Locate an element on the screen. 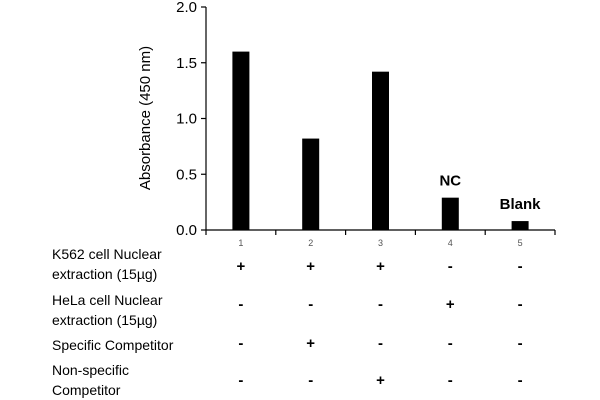  x-tick-label: 4 is located at coordinates (450, 243).